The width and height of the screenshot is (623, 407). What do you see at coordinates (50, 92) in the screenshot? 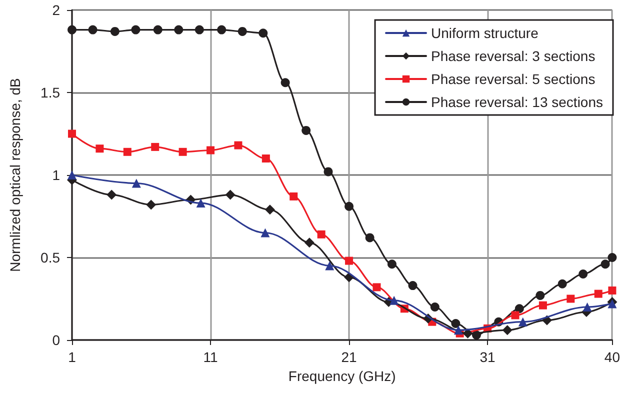
I see `y-tick-label: 1.5` at bounding box center [50, 92].